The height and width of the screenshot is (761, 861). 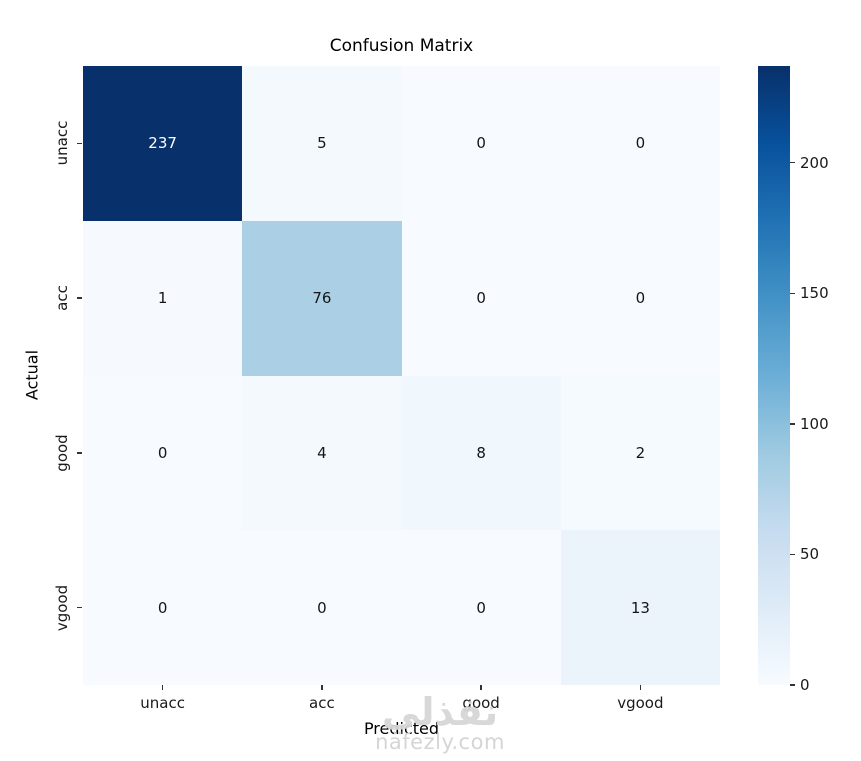 What do you see at coordinates (814, 162) in the screenshot?
I see `colorbar-tick-label: 200` at bounding box center [814, 162].